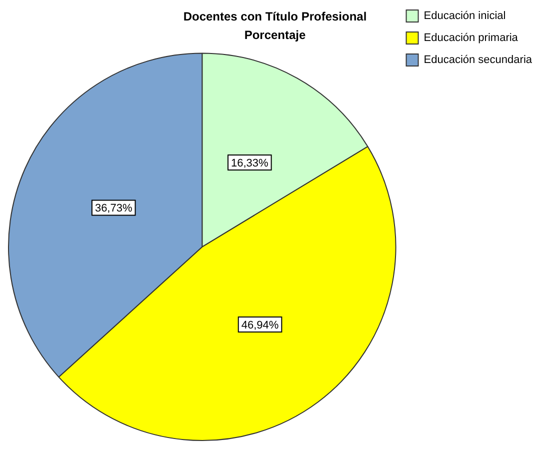  I want to click on data-label: 36,73%, so click(113, 208).